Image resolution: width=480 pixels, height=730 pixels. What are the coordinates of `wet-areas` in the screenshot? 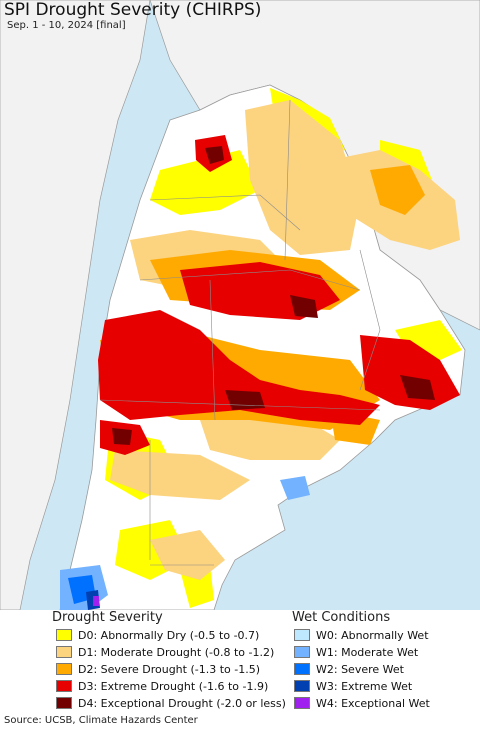 It's located at (185, 543).